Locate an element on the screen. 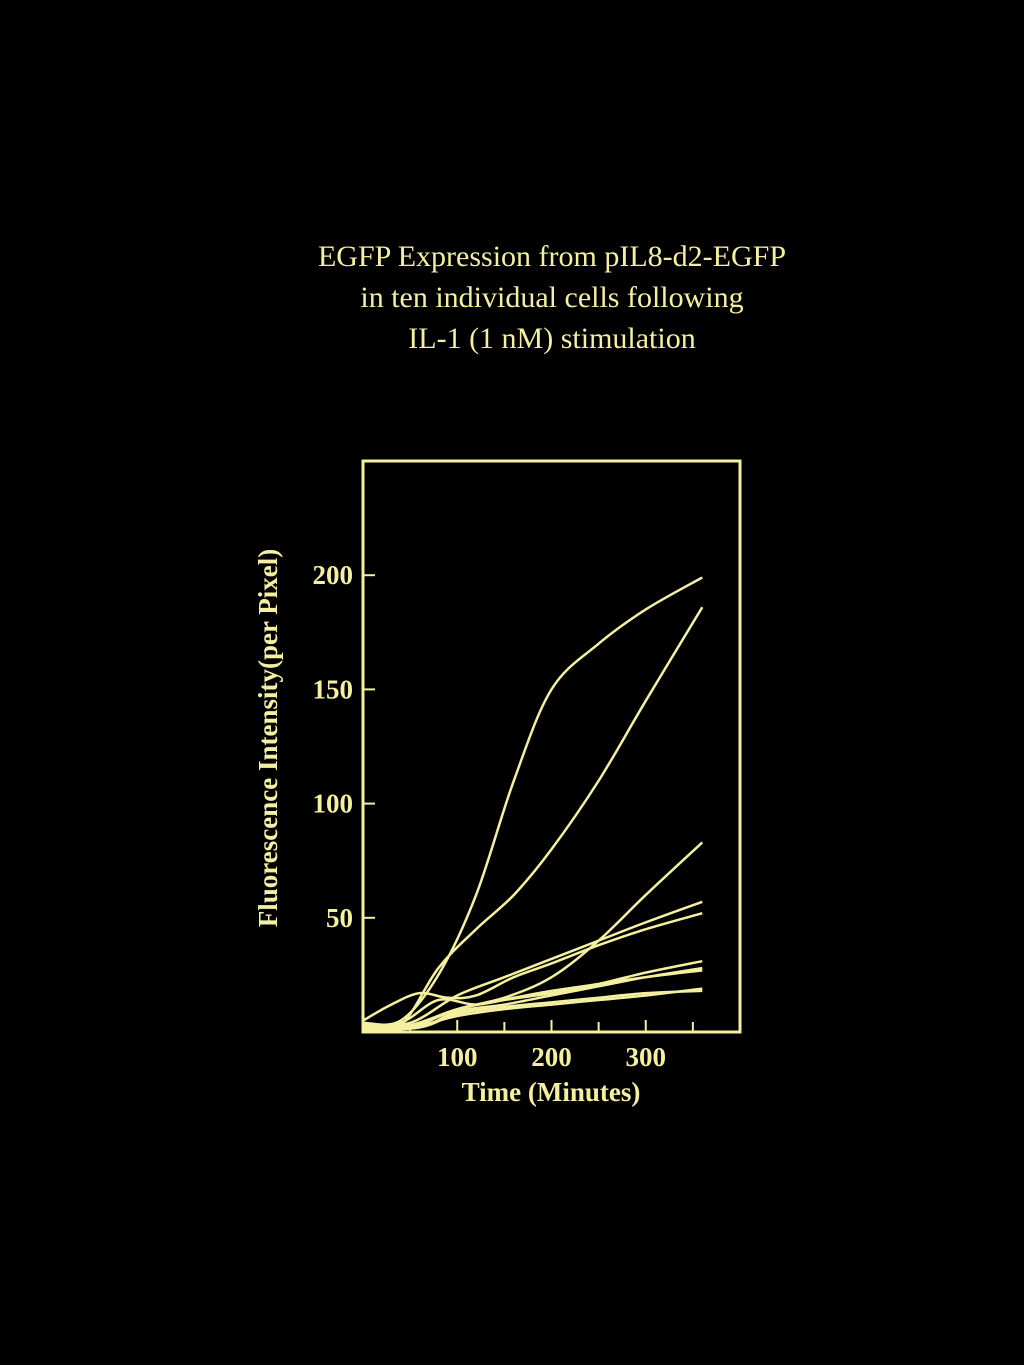 This screenshot has height=1365, width=1024. x-axis-label: Time (Minutes) is located at coordinates (551, 1092).